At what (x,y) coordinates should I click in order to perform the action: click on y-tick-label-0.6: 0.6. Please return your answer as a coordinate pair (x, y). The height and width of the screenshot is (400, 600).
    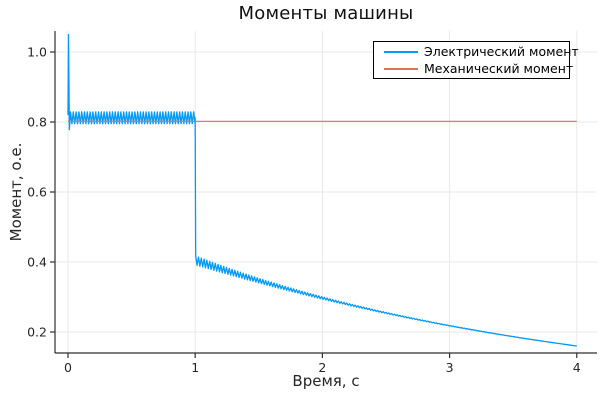
    Looking at the image, I should click on (37, 192).